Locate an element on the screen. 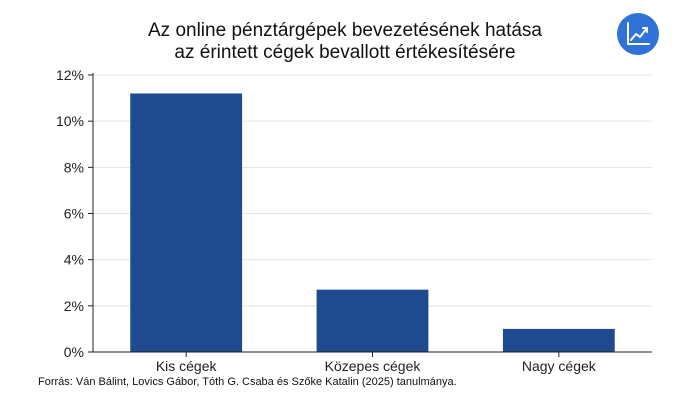 The image size is (690, 410). x-category-label: Közepes cégek is located at coordinates (373, 366).